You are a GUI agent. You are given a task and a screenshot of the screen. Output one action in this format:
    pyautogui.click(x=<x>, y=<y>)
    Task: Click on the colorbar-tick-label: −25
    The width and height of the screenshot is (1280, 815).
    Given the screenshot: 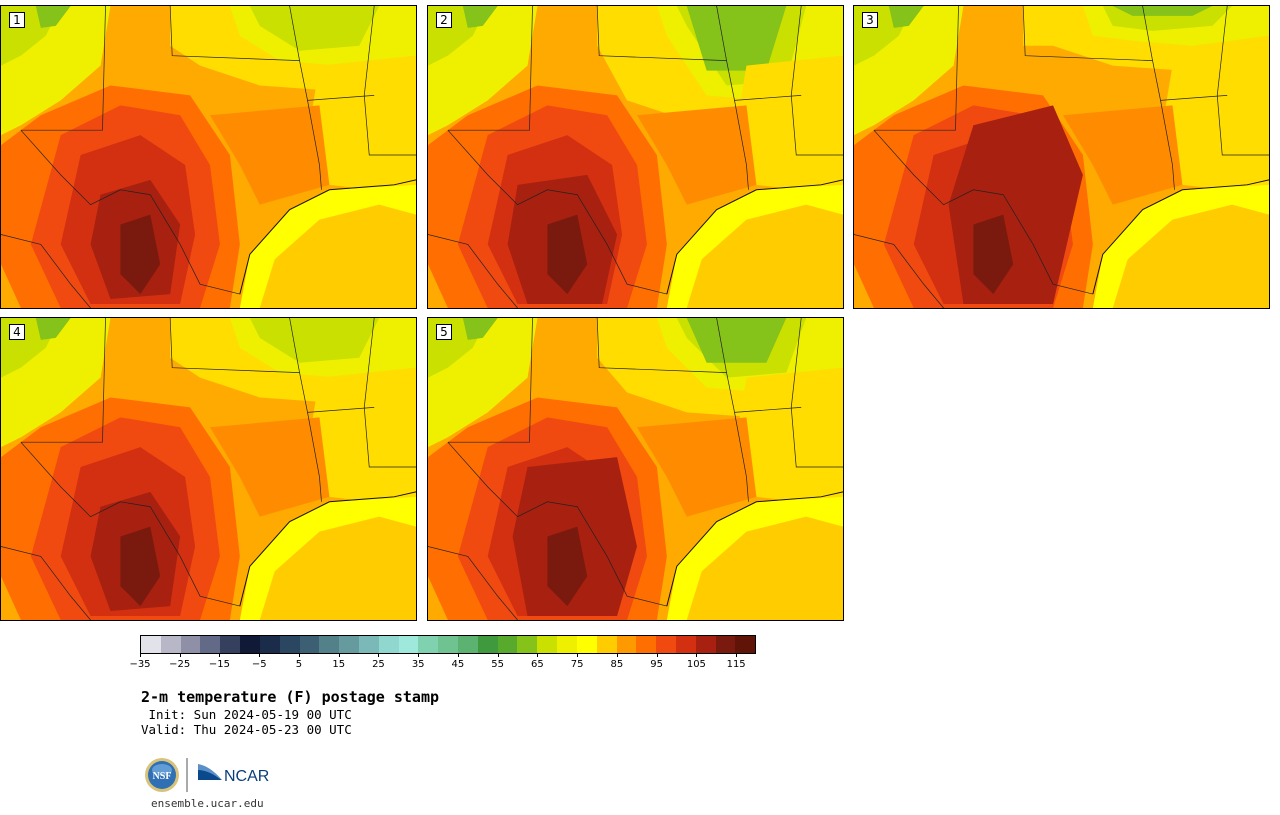 What is the action you would take?
    pyautogui.click(x=180, y=664)
    